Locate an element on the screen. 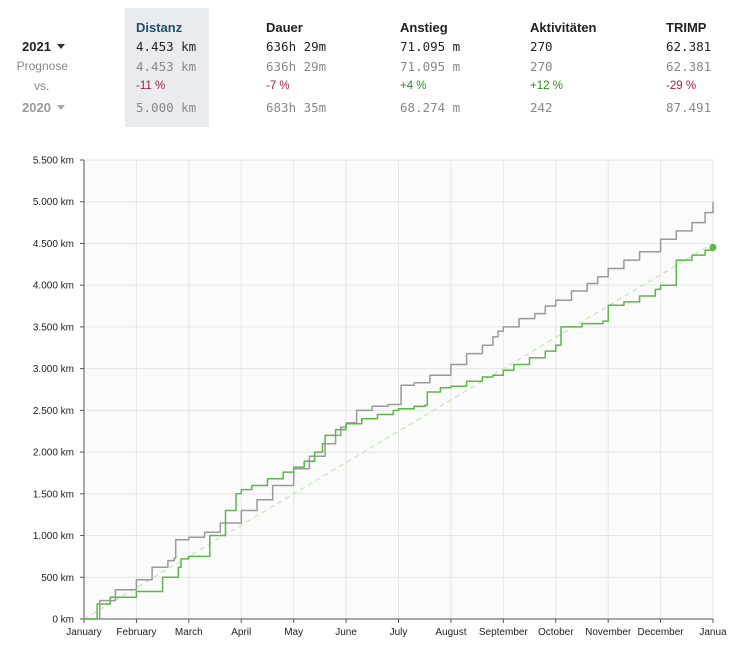  x-tick-label: January is located at coordinates (84, 632).